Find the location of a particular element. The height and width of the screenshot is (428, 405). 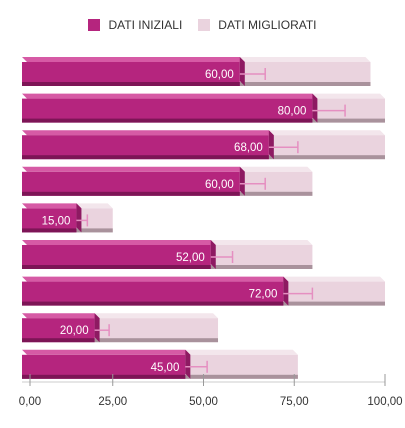

data-label: 15,00 is located at coordinates (56, 221).